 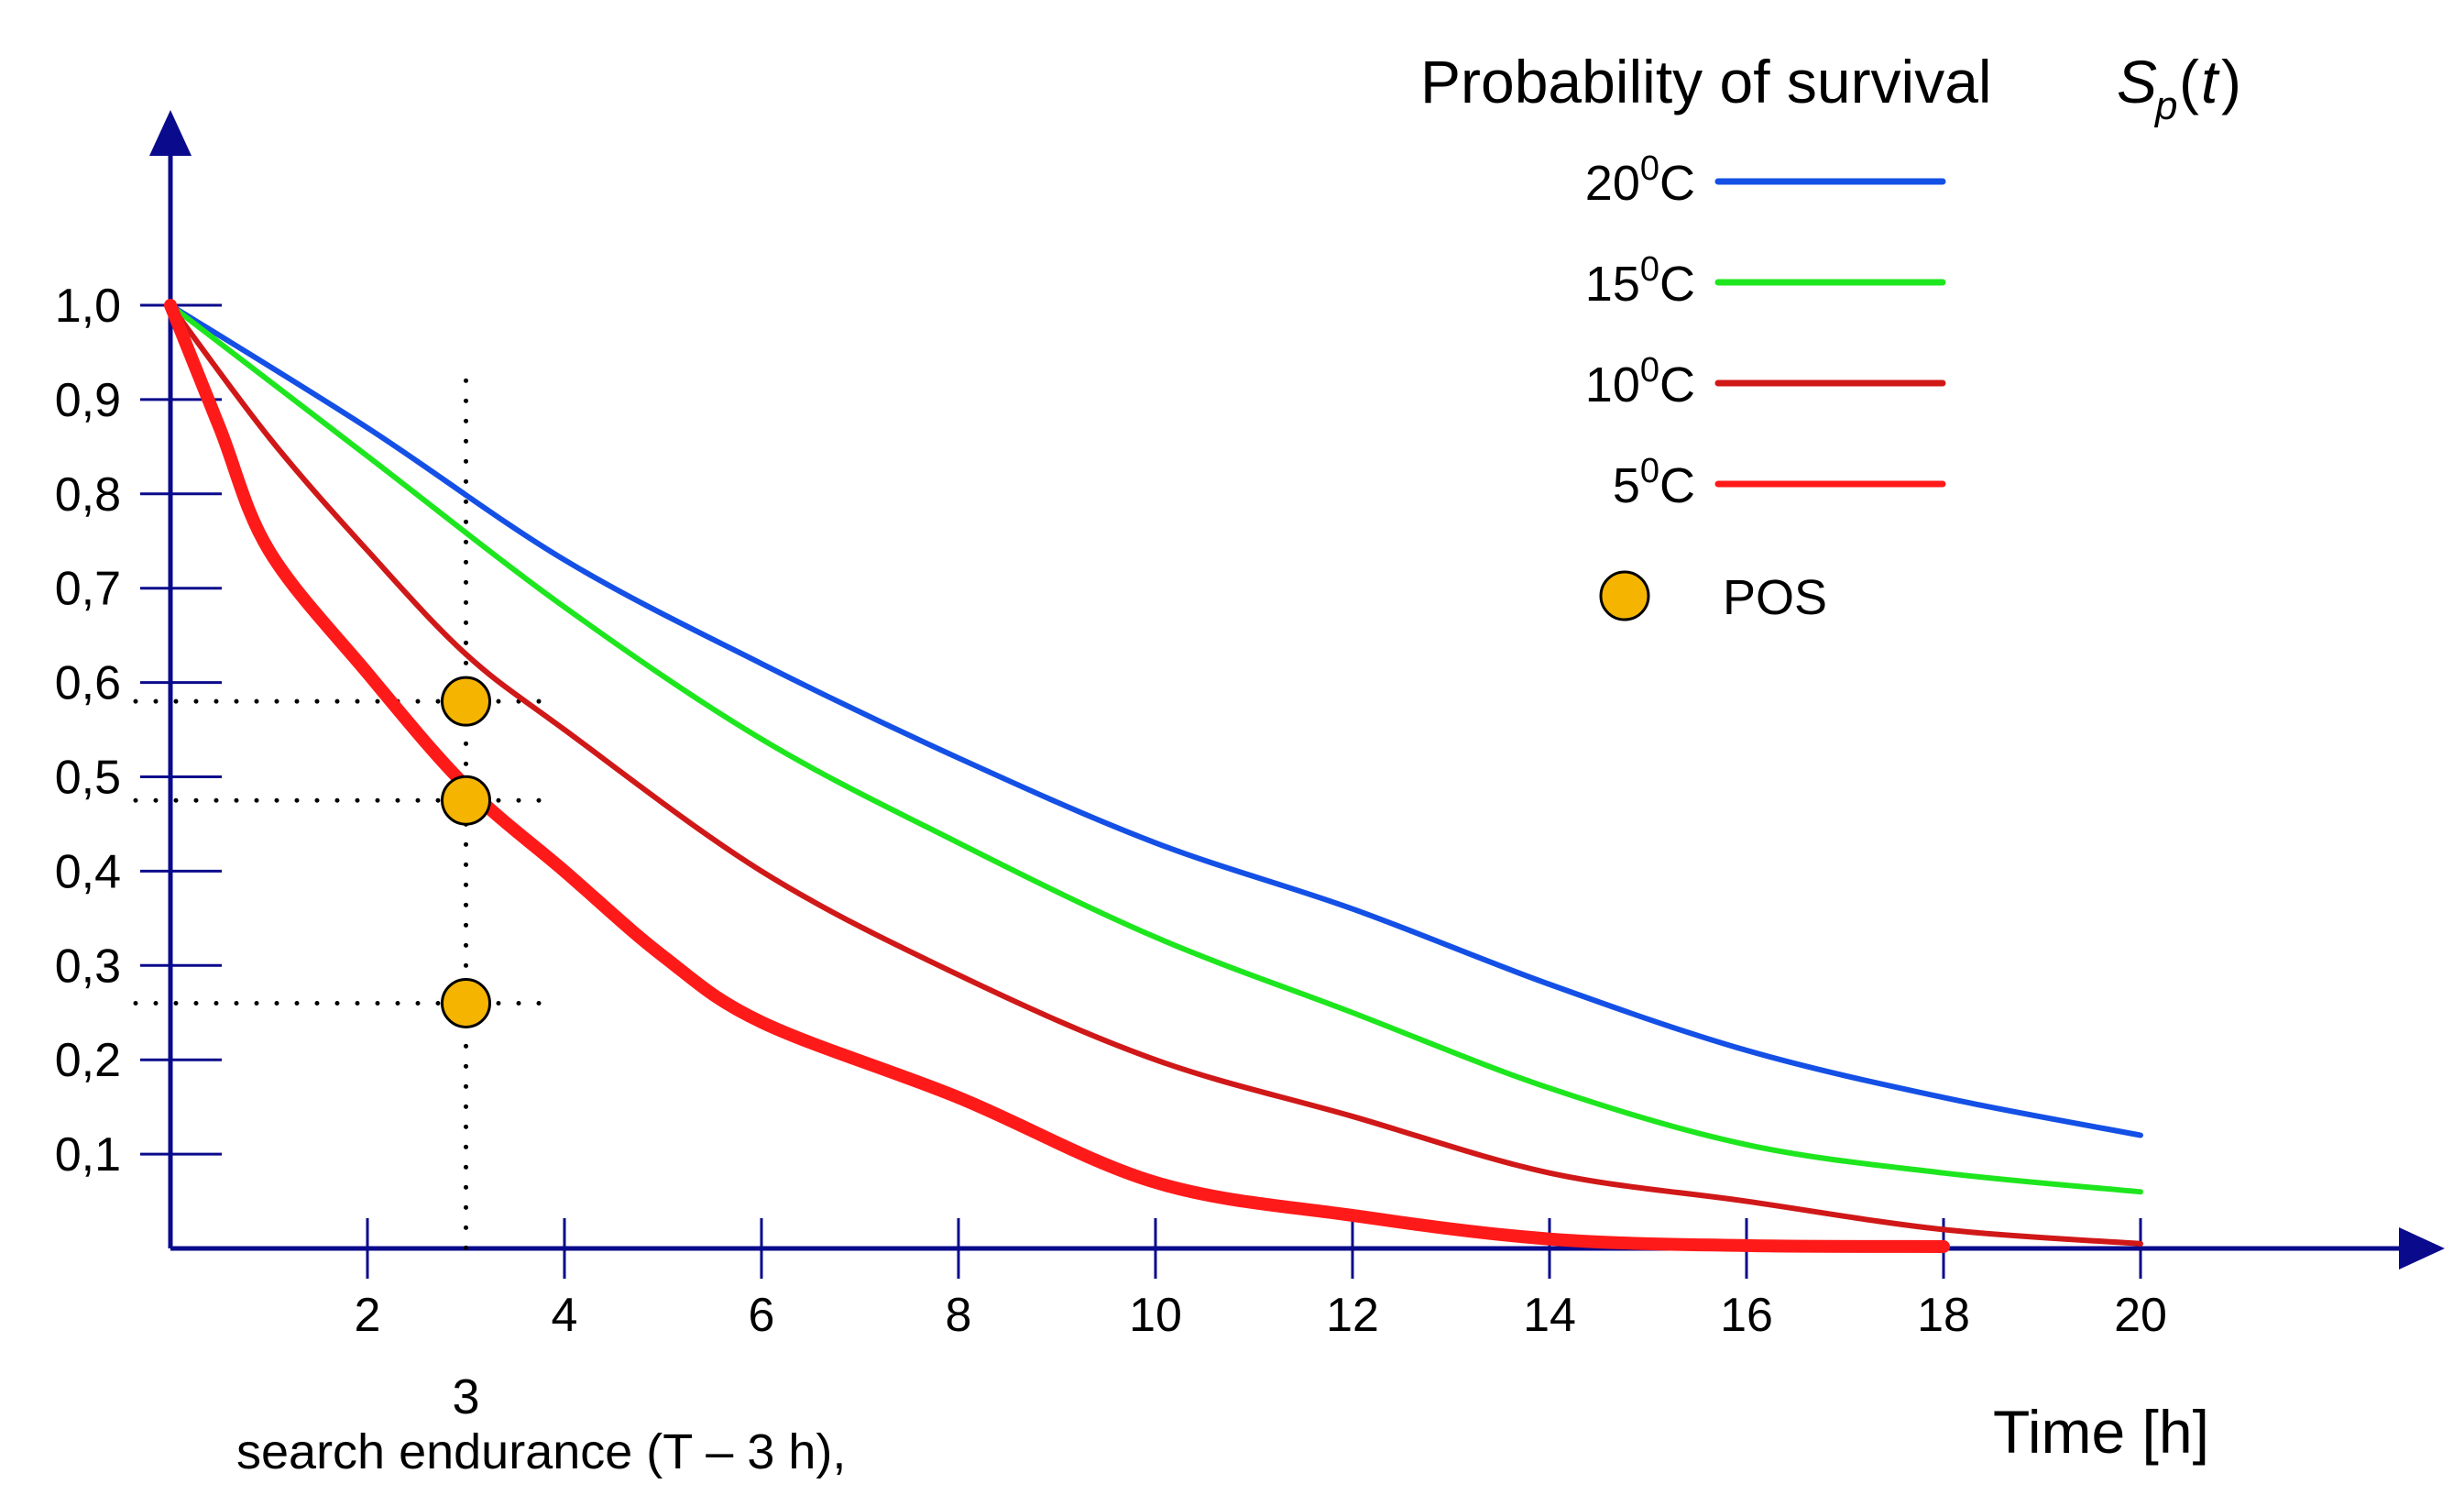 What do you see at coordinates (1640, 180) in the screenshot?
I see `legend-label-20c: 200C` at bounding box center [1640, 180].